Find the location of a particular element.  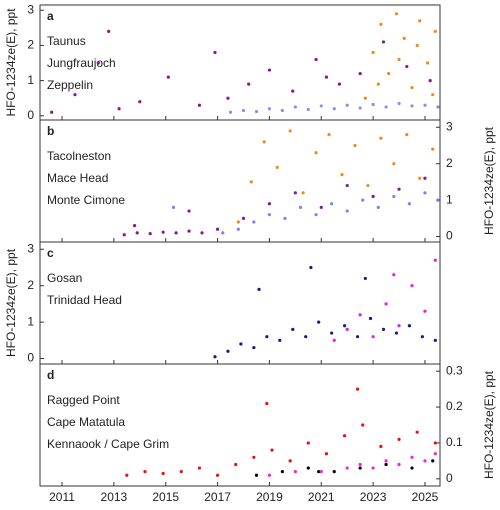

x-tick-label: 2015 is located at coordinates (165, 497).